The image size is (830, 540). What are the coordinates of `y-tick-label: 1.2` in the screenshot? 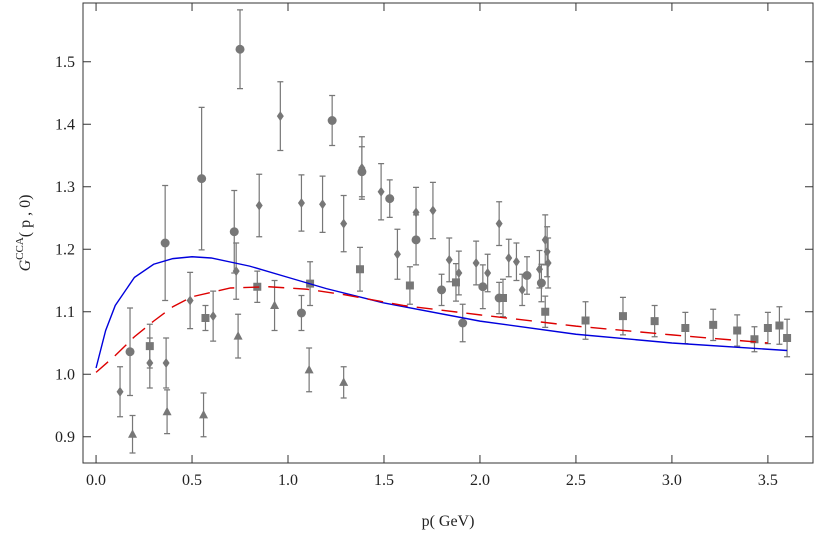 It's located at (65, 249).